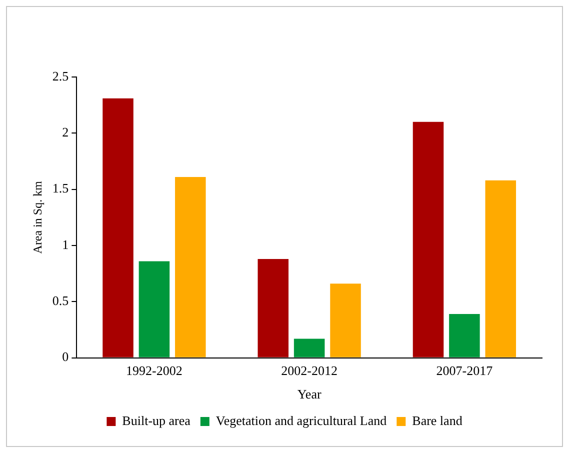 The image size is (571, 453). Describe the element at coordinates (60, 76) in the screenshot. I see `y-tick-label: 2.5` at that location.